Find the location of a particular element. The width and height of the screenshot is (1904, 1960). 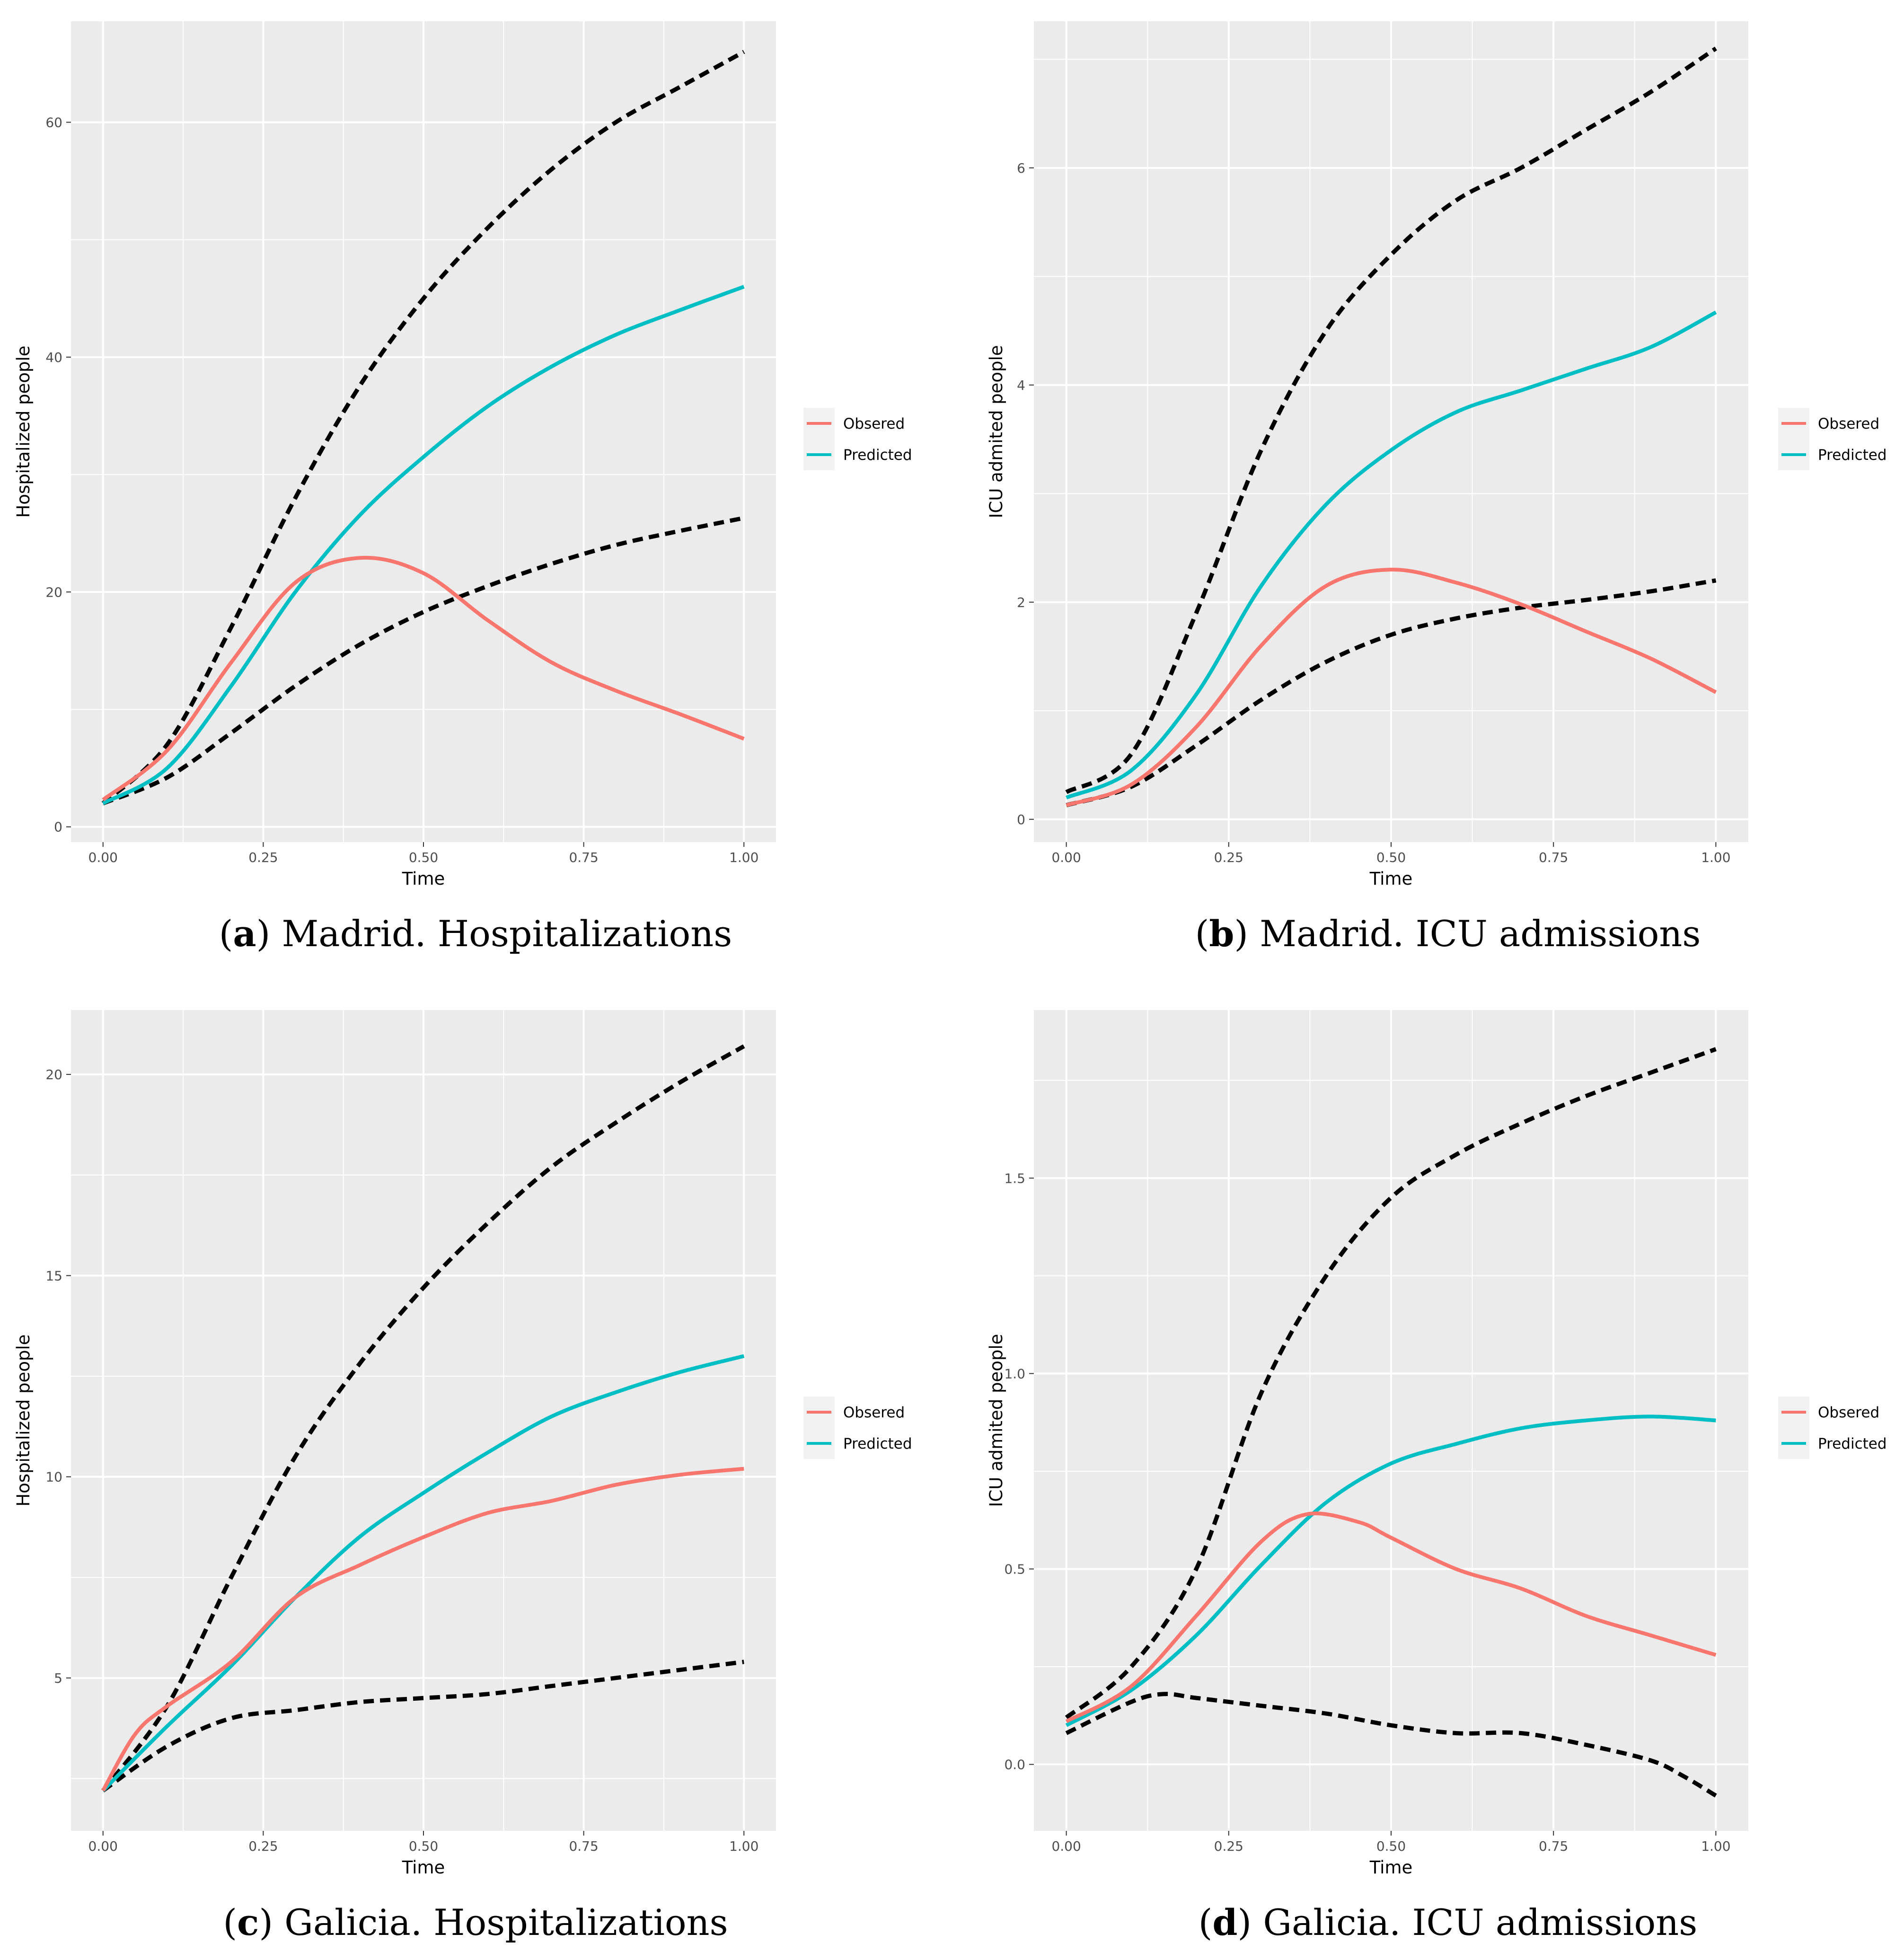

y-tick-label: 10 is located at coordinates (53, 1477).